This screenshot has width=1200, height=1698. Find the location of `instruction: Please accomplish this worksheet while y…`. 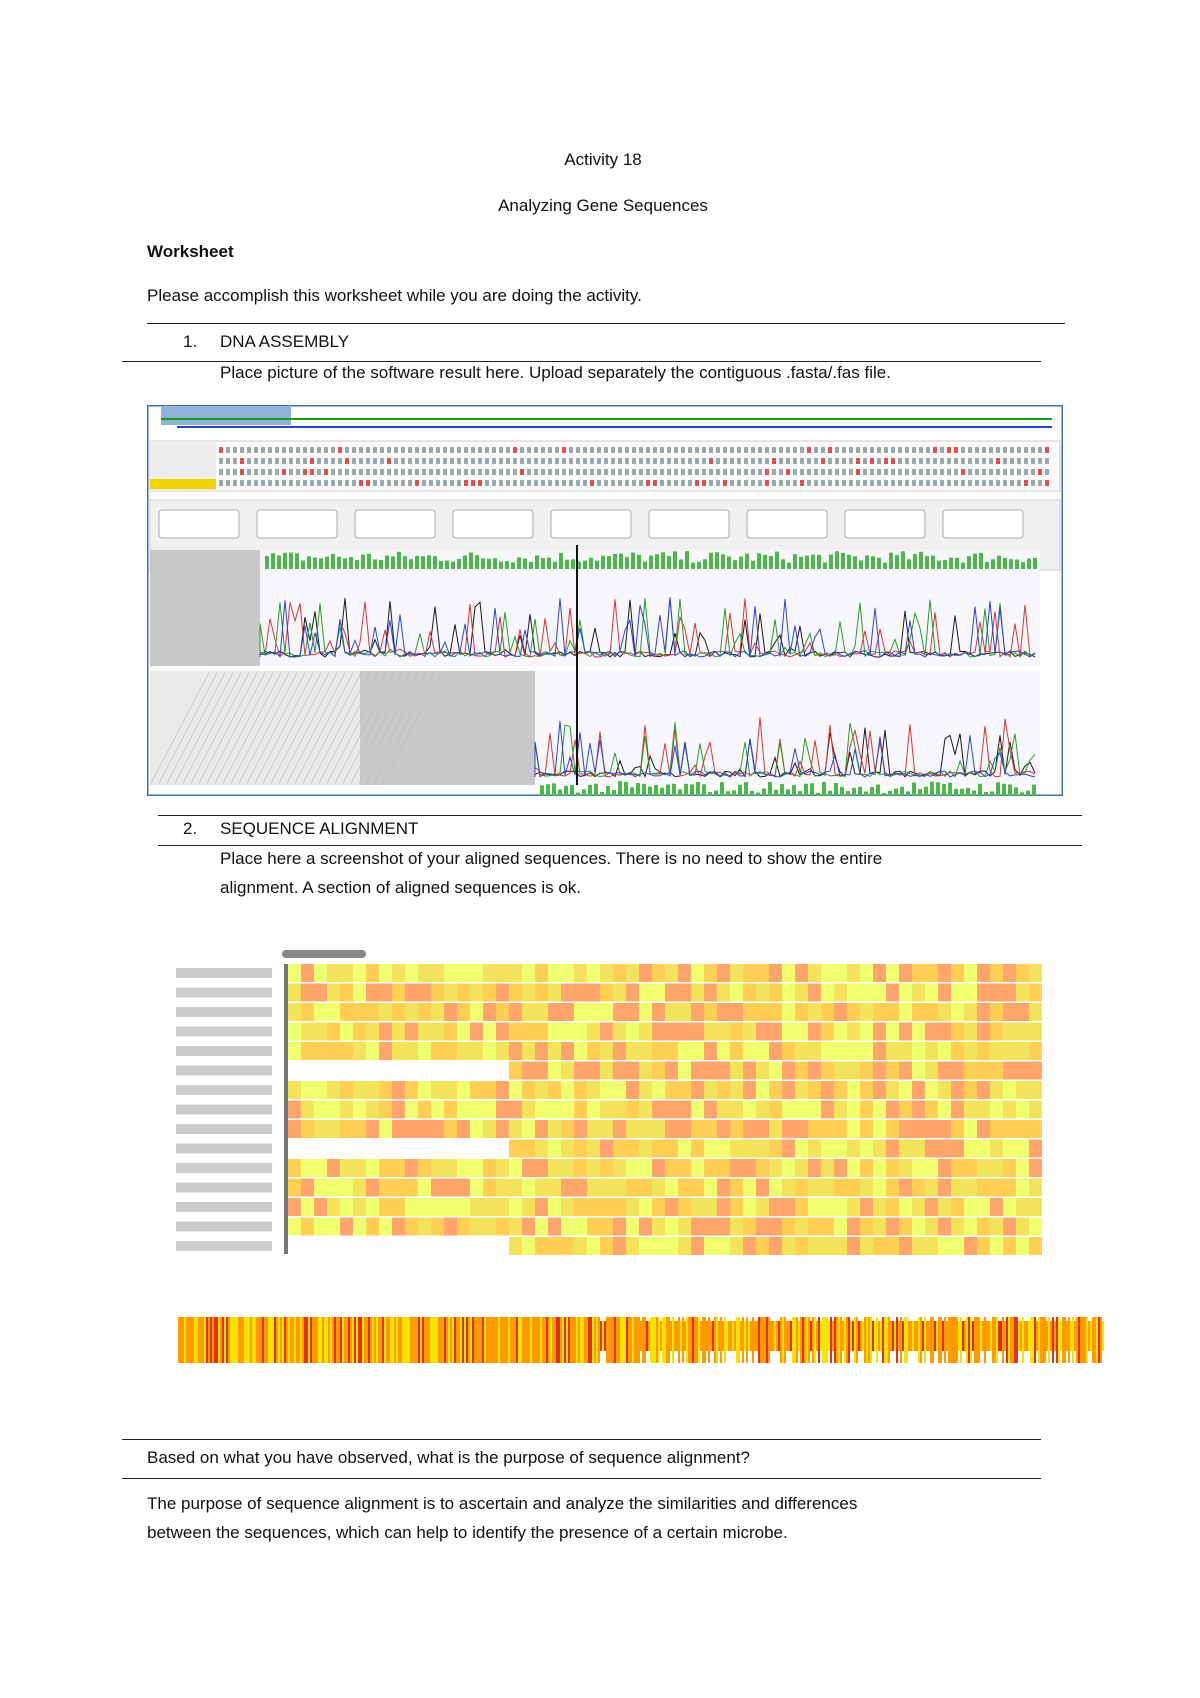

instruction: Please accomplish this worksheet while y… is located at coordinates (394, 295).